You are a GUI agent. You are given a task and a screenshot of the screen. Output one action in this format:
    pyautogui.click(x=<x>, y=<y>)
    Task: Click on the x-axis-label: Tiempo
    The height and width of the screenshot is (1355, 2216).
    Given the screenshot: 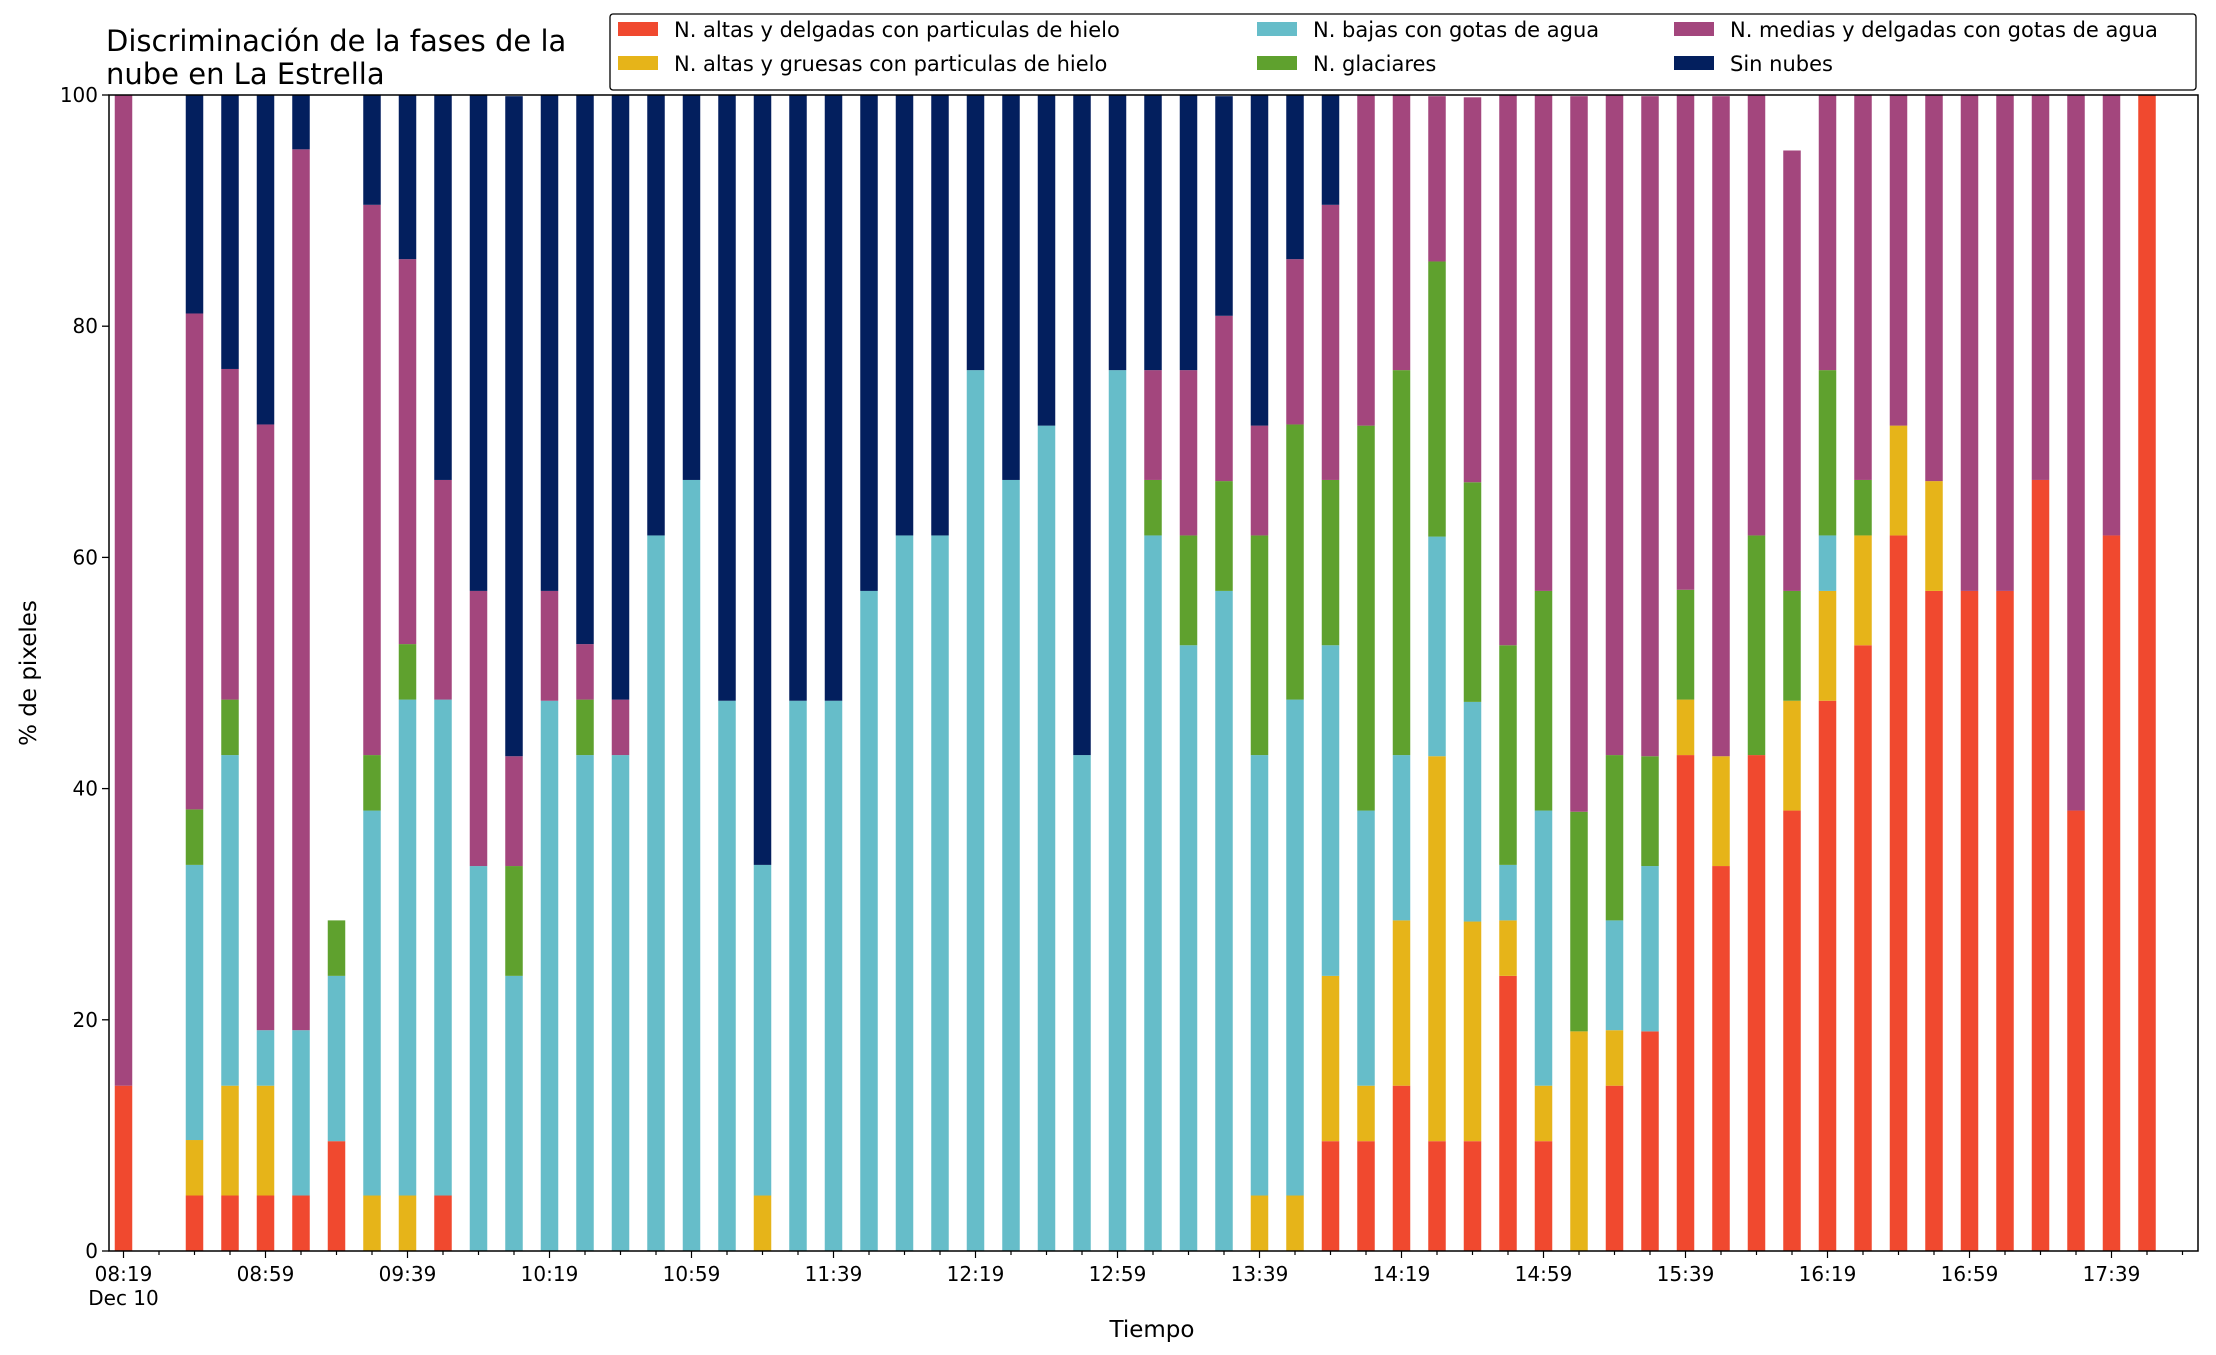 What is the action you would take?
    pyautogui.click(x=1152, y=1330)
    